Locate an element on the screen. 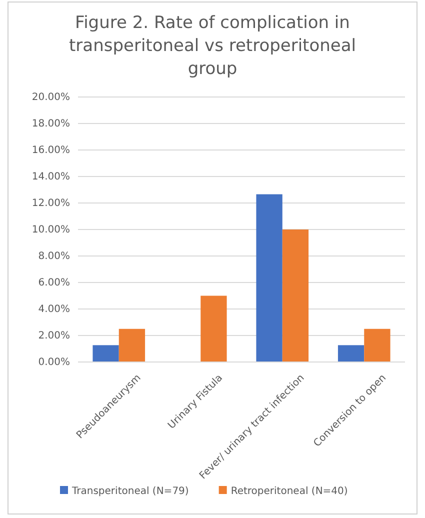 This screenshot has height=518, width=425. y-tick-label: 12.00% is located at coordinates (51, 204).